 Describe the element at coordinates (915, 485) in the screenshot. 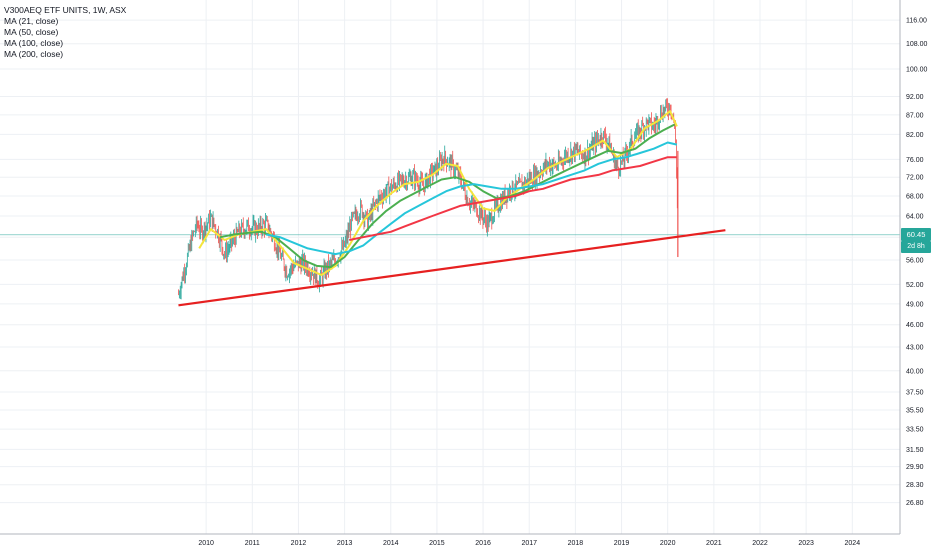

I see `y-tick-label: 28.30` at that location.